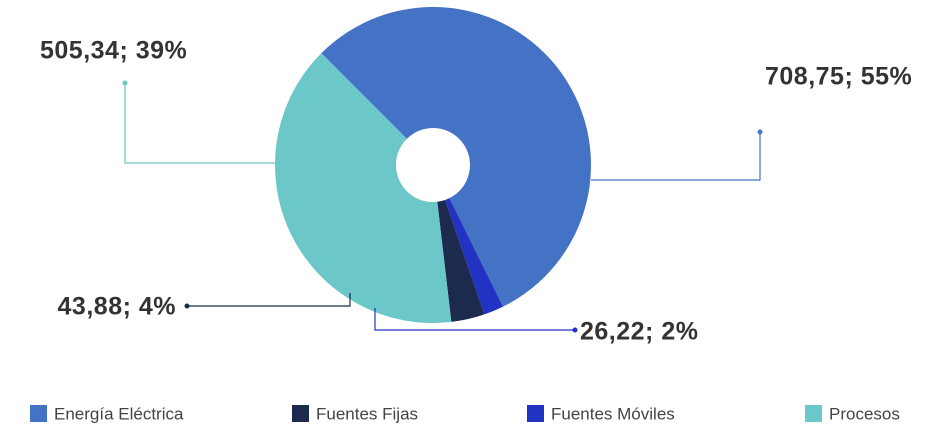 The image size is (945, 428). Describe the element at coordinates (367, 413) in the screenshot. I see `legend-label: Fuentes Fijas` at that location.